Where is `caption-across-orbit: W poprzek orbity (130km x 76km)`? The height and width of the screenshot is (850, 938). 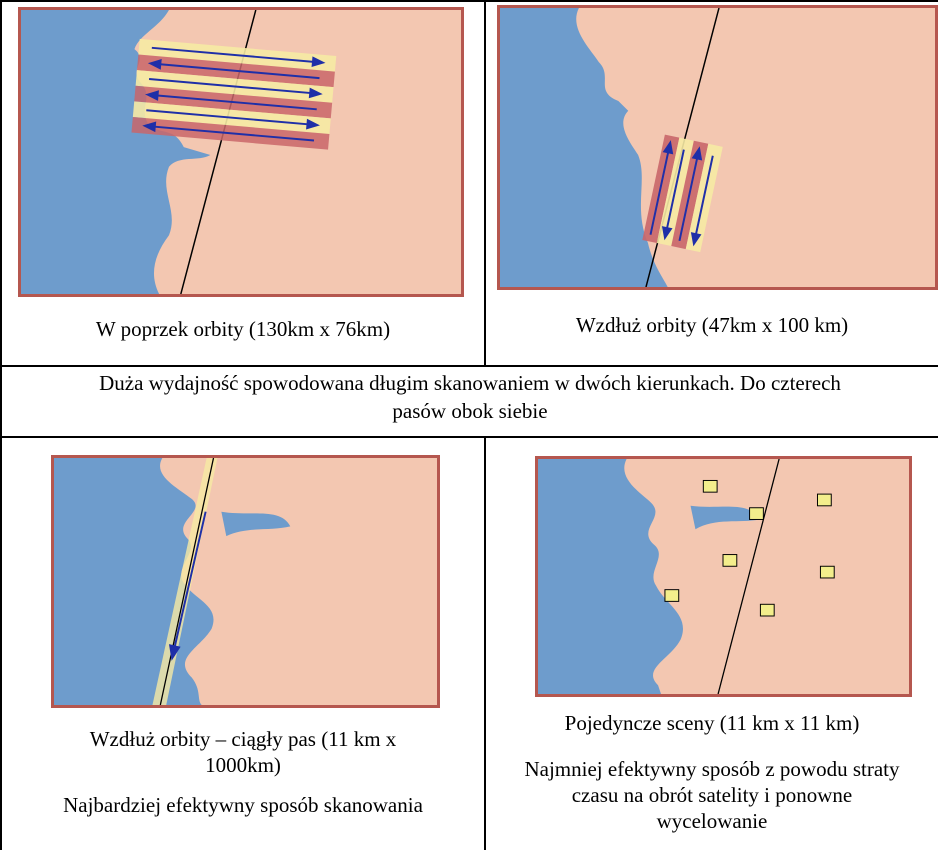 caption-across-orbit: W poprzek orbity (130km x 76km) is located at coordinates (243, 329).